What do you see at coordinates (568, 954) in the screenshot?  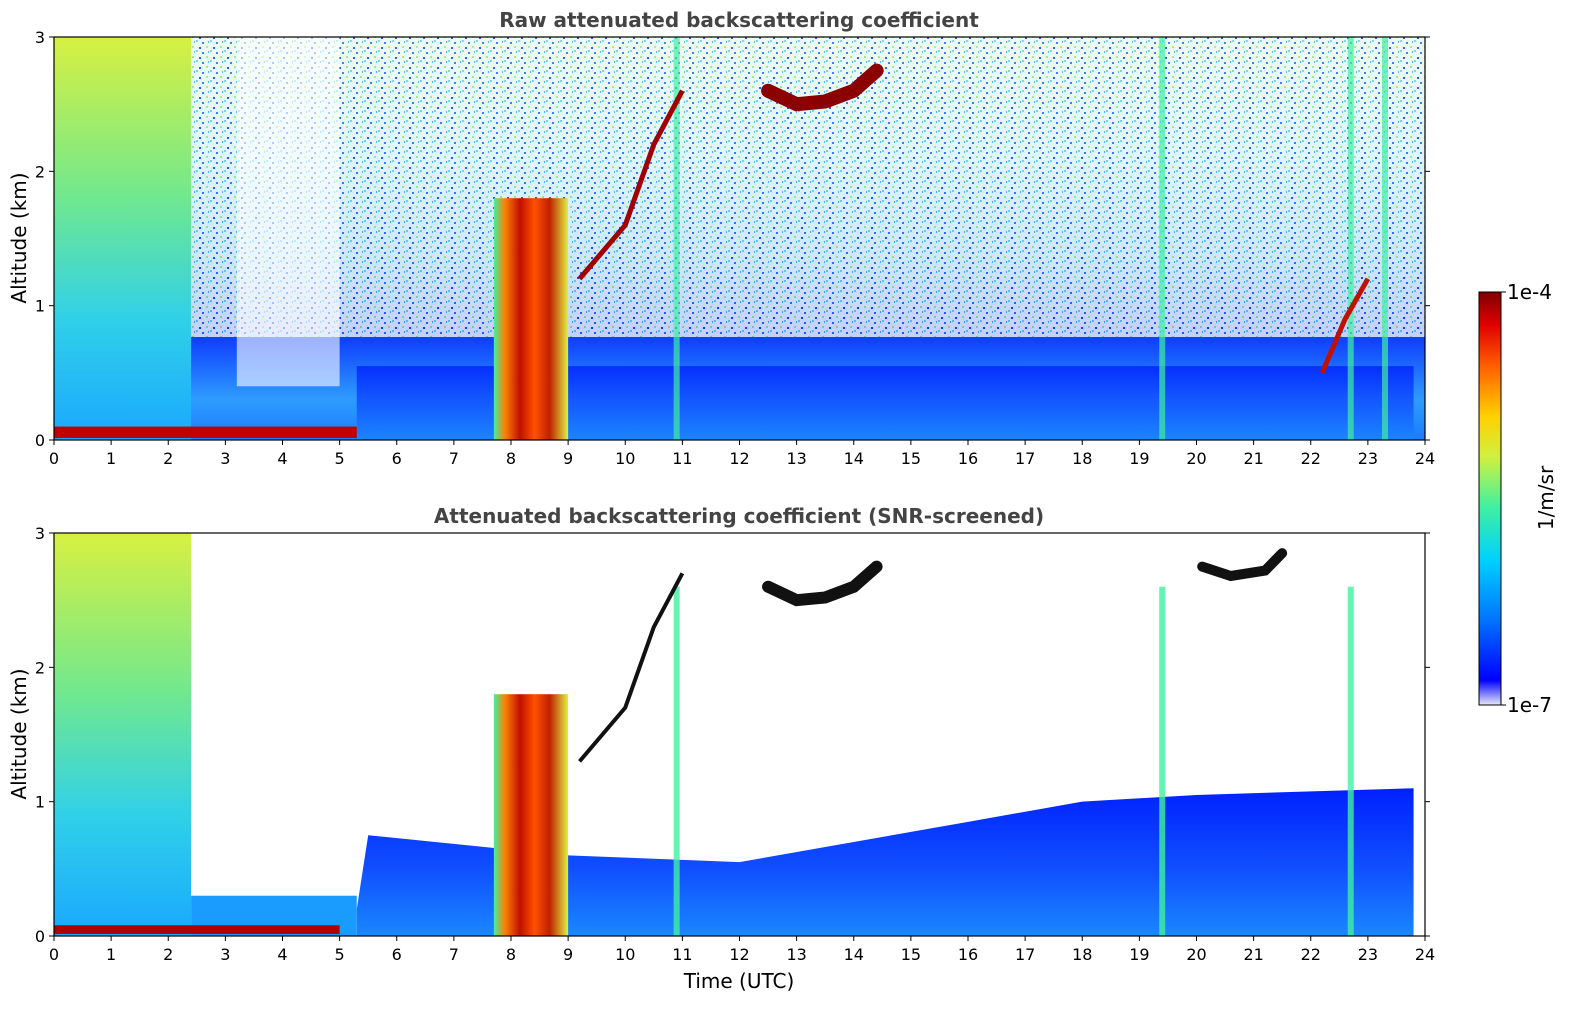 I see `snr-x-tick-label: 9` at bounding box center [568, 954].